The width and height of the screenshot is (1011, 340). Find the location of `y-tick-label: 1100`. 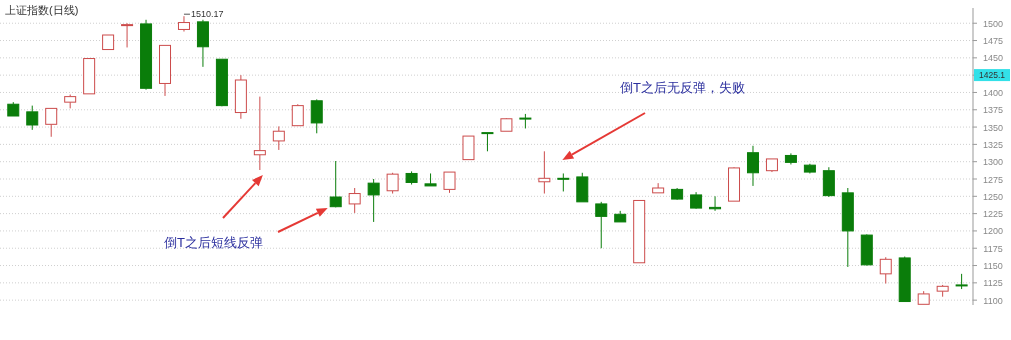

y-tick-label: 1100 is located at coordinates (993, 300).